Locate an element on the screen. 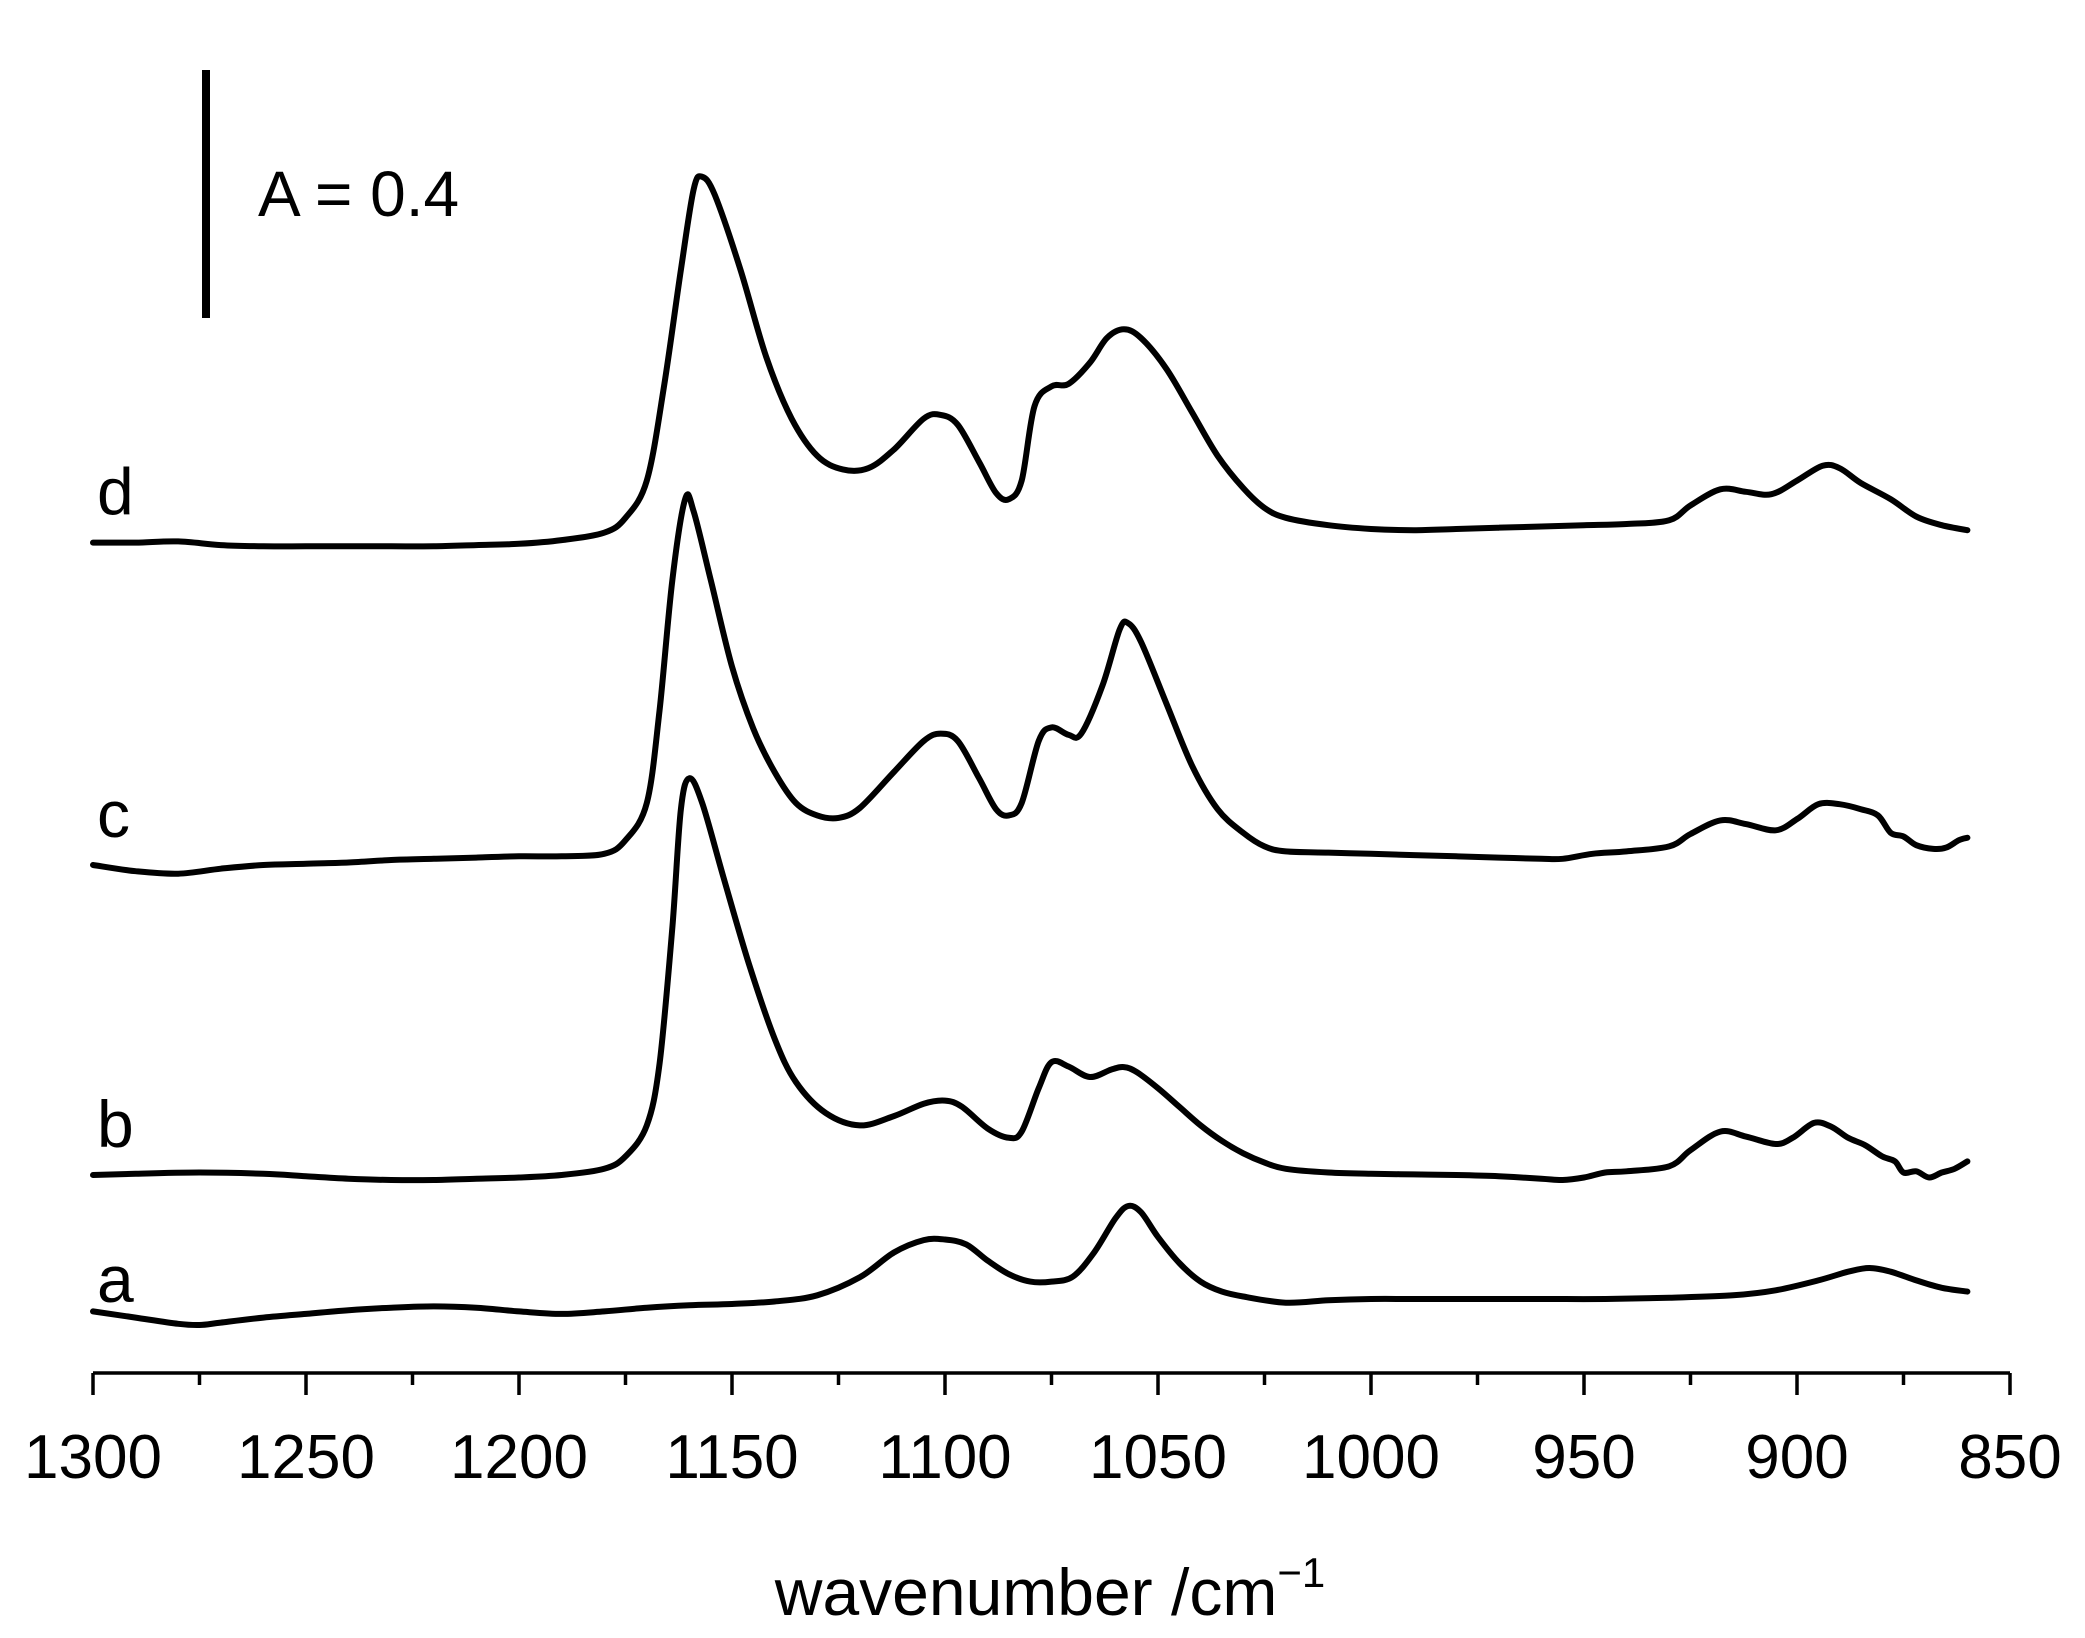  x-axis-title-superscript: −1 is located at coordinates (1301, 1572).